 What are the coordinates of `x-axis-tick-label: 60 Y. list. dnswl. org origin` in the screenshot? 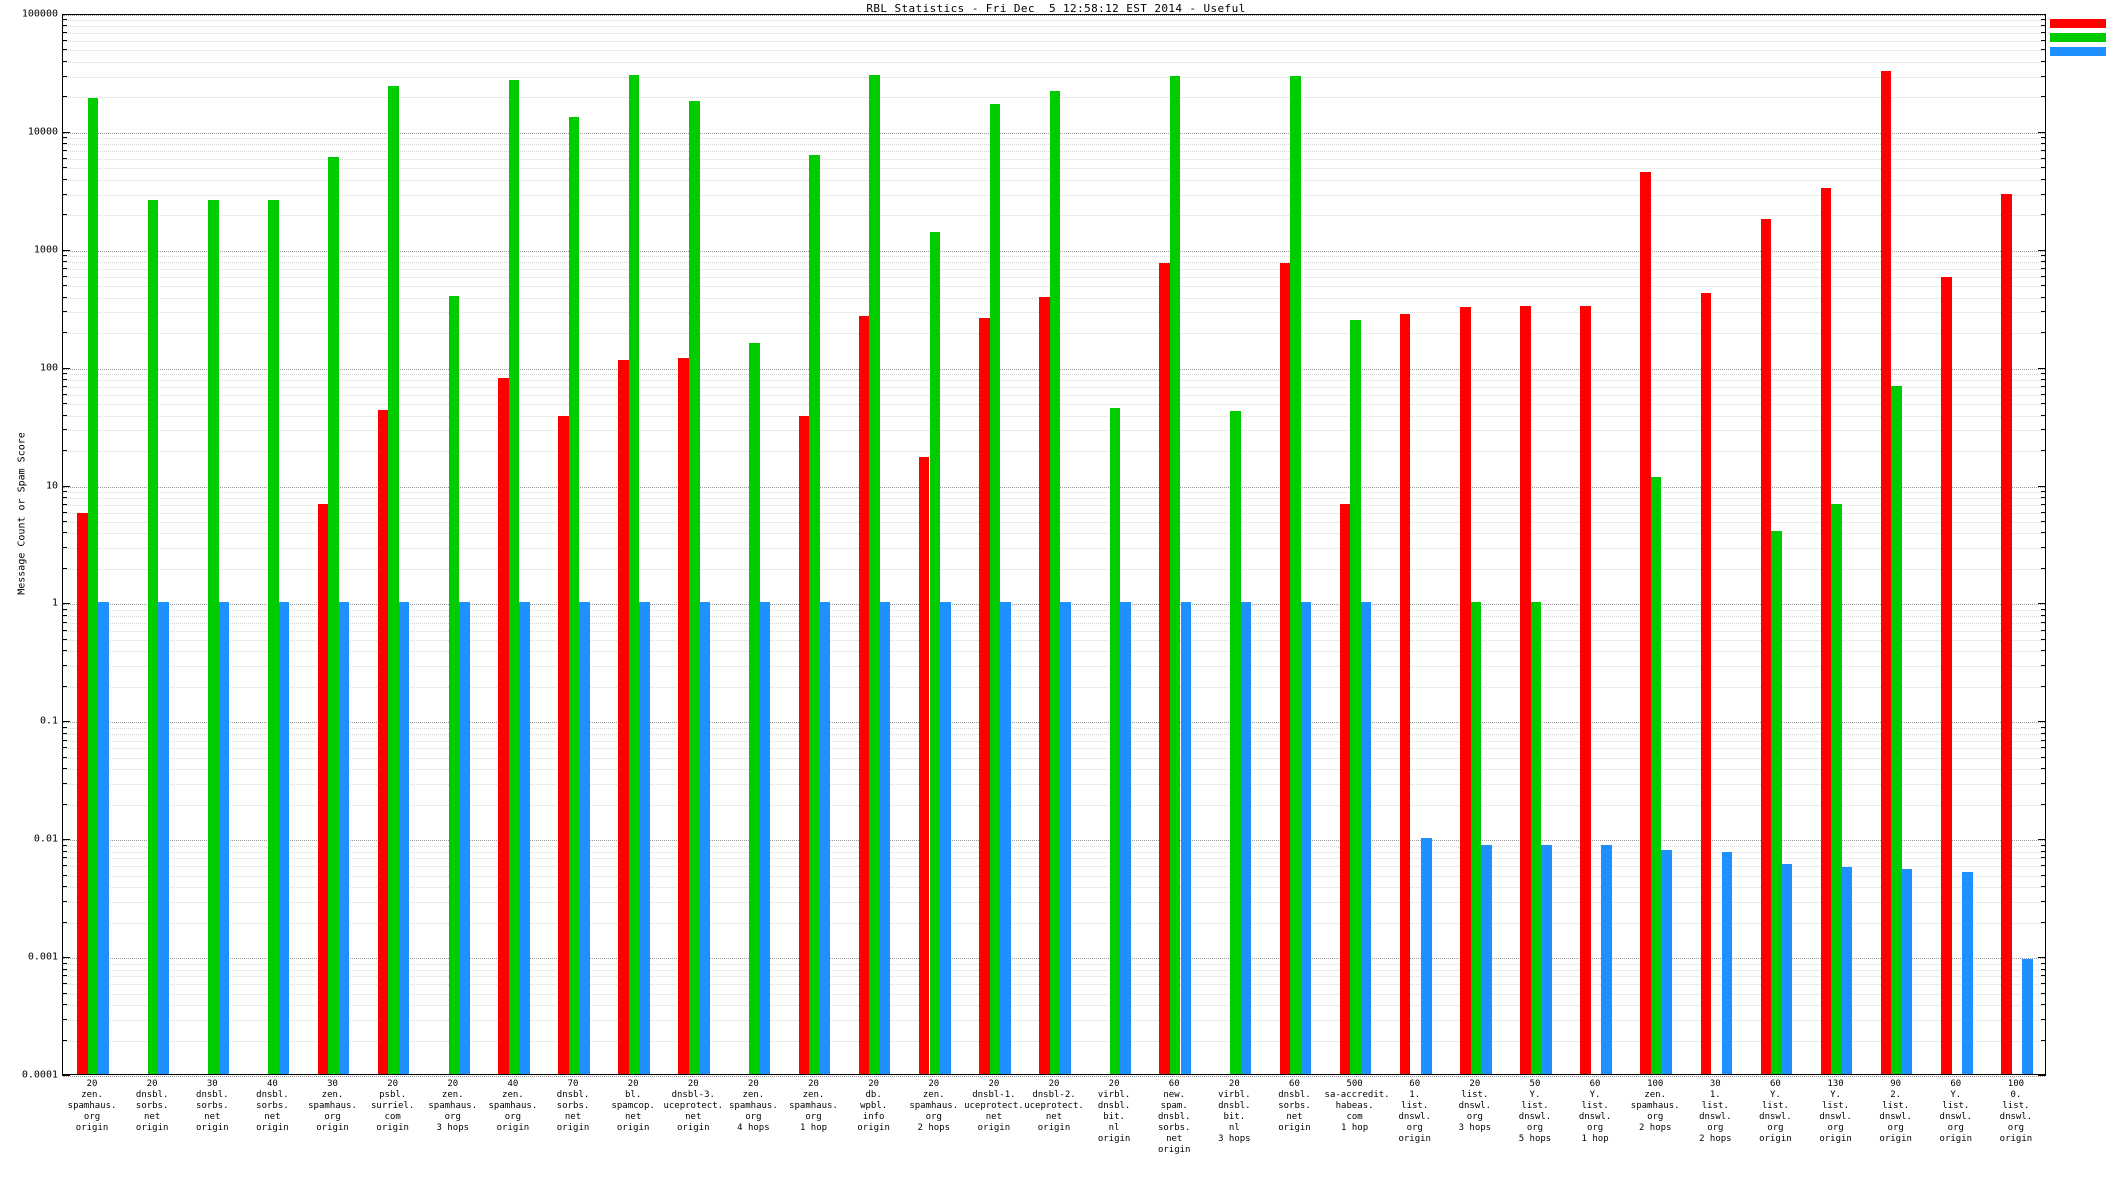 It's located at (1775, 1111).